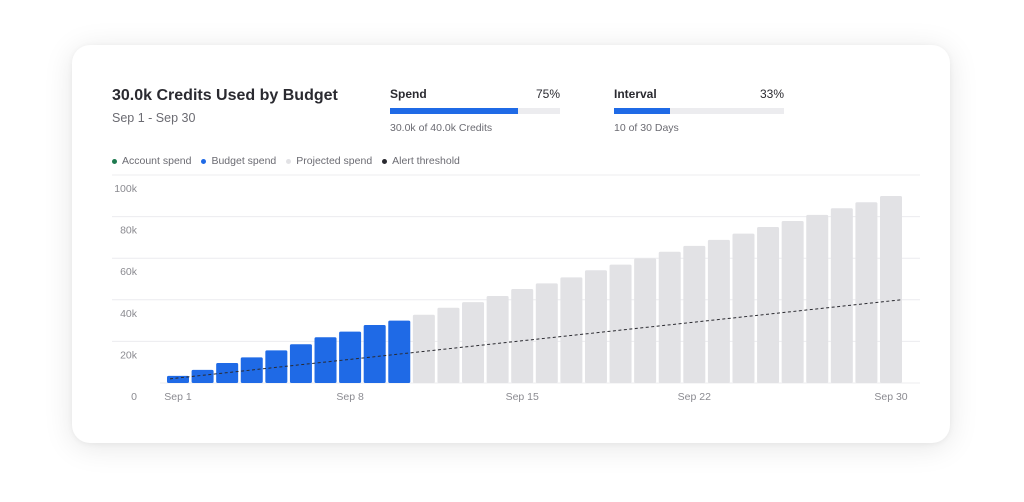 This screenshot has width=1024, height=502. Describe the element at coordinates (244, 161) in the screenshot. I see `legend-label: Budget spend` at that location.